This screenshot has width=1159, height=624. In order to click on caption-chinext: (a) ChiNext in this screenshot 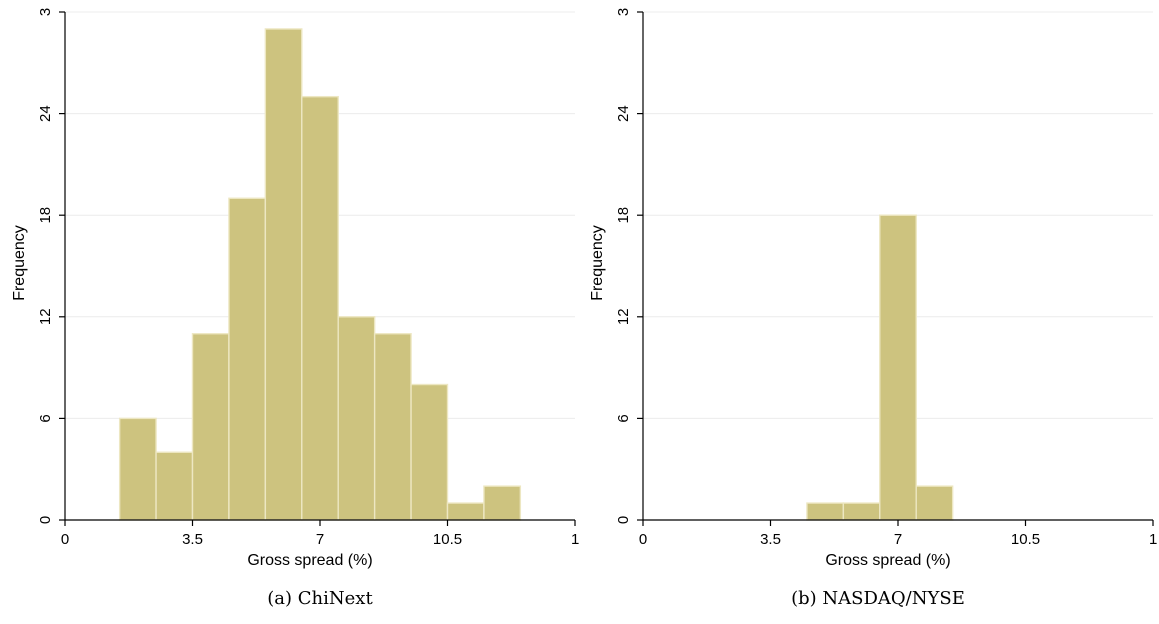, I will do `click(320, 598)`.